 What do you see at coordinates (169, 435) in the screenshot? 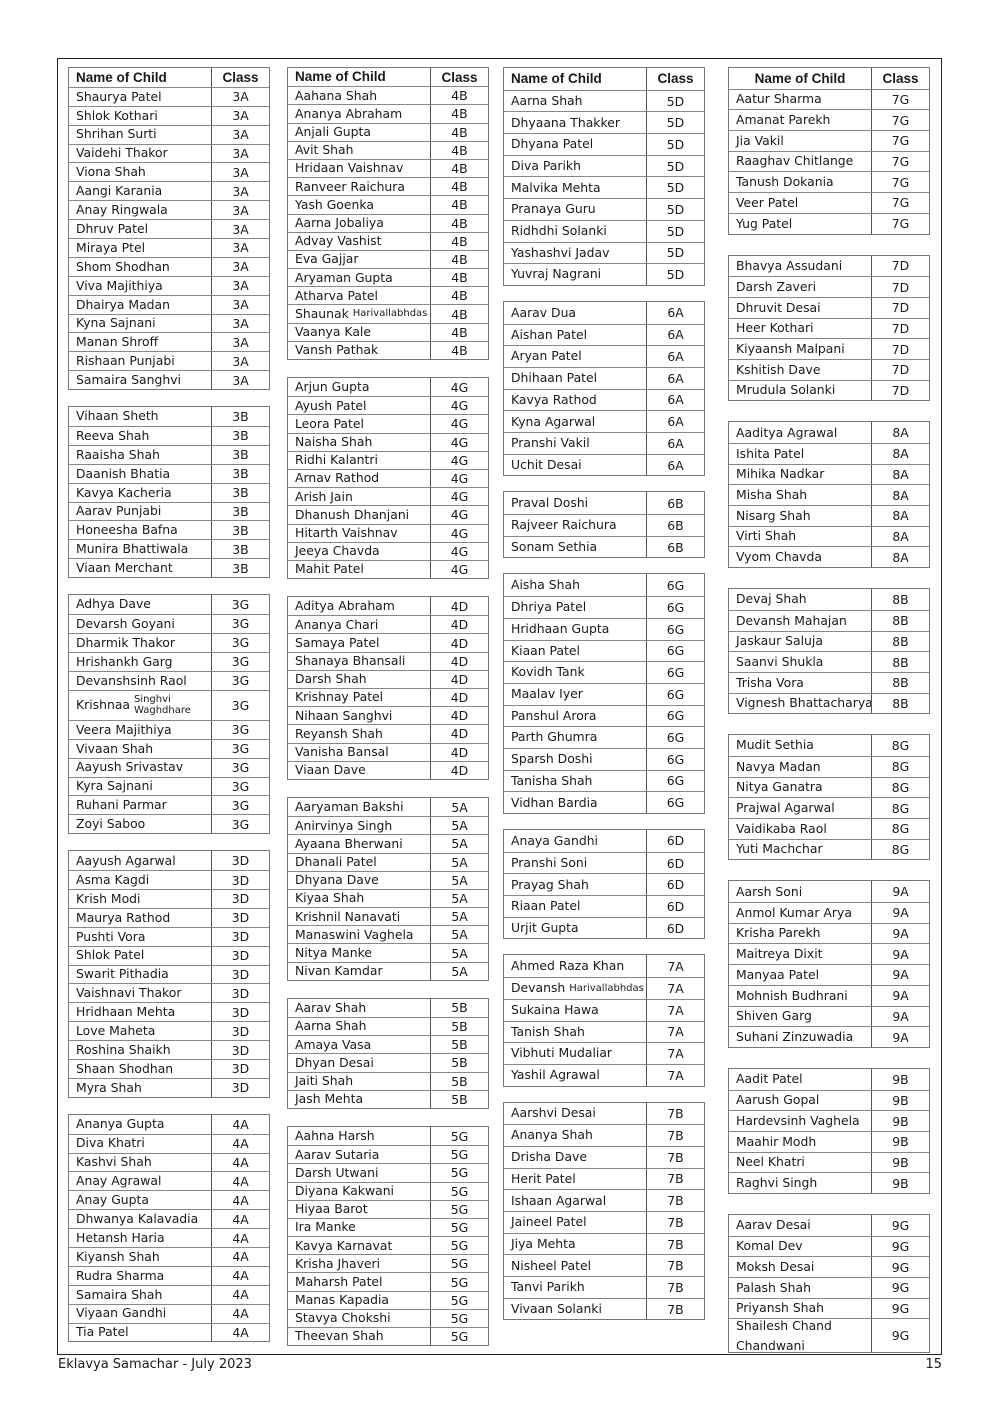
I see `table-row: Reeva Shah 3B` at bounding box center [169, 435].